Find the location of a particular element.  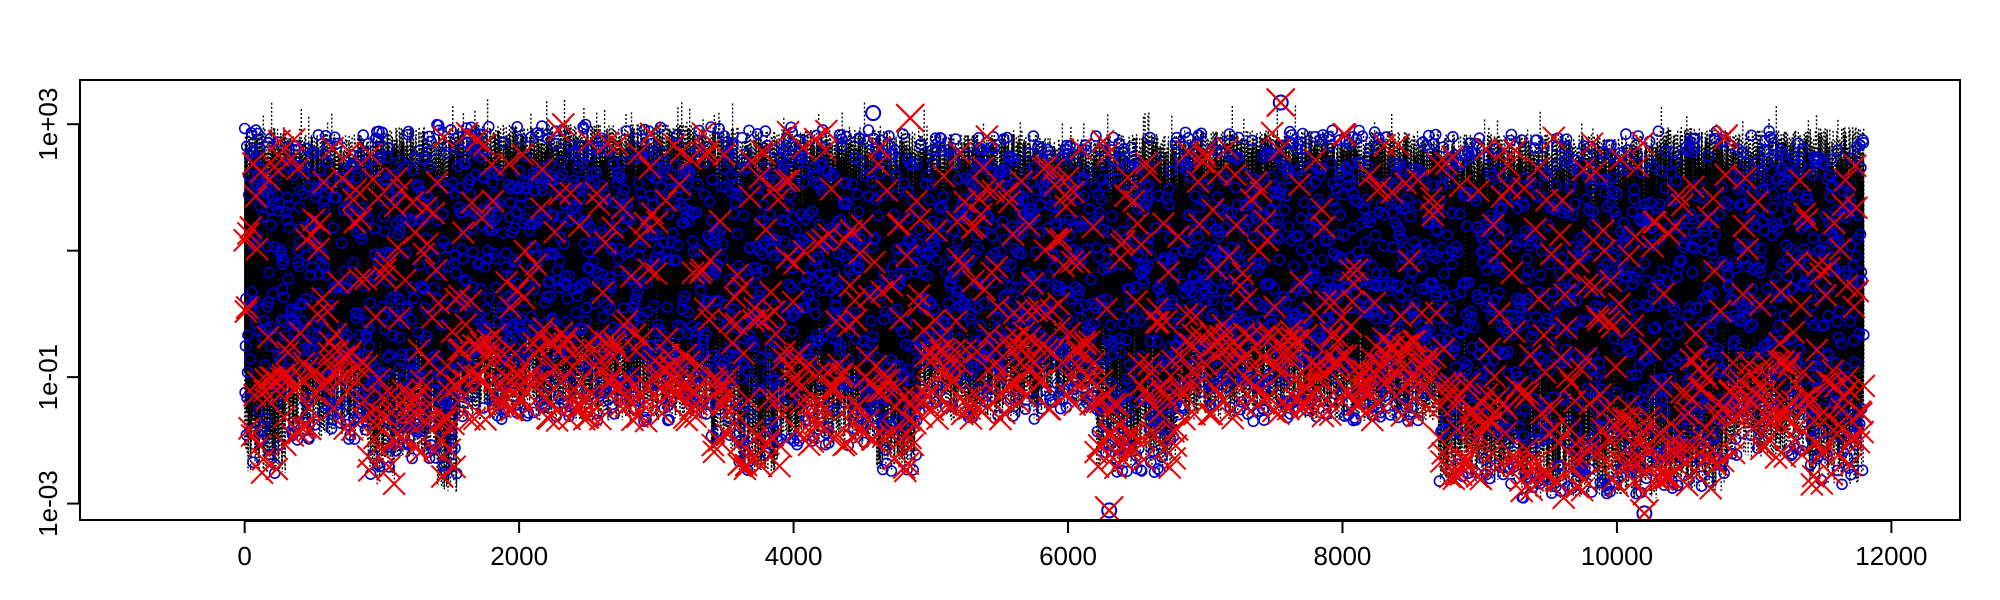

x-tick-label-5: 10000 is located at coordinates (1617, 556).